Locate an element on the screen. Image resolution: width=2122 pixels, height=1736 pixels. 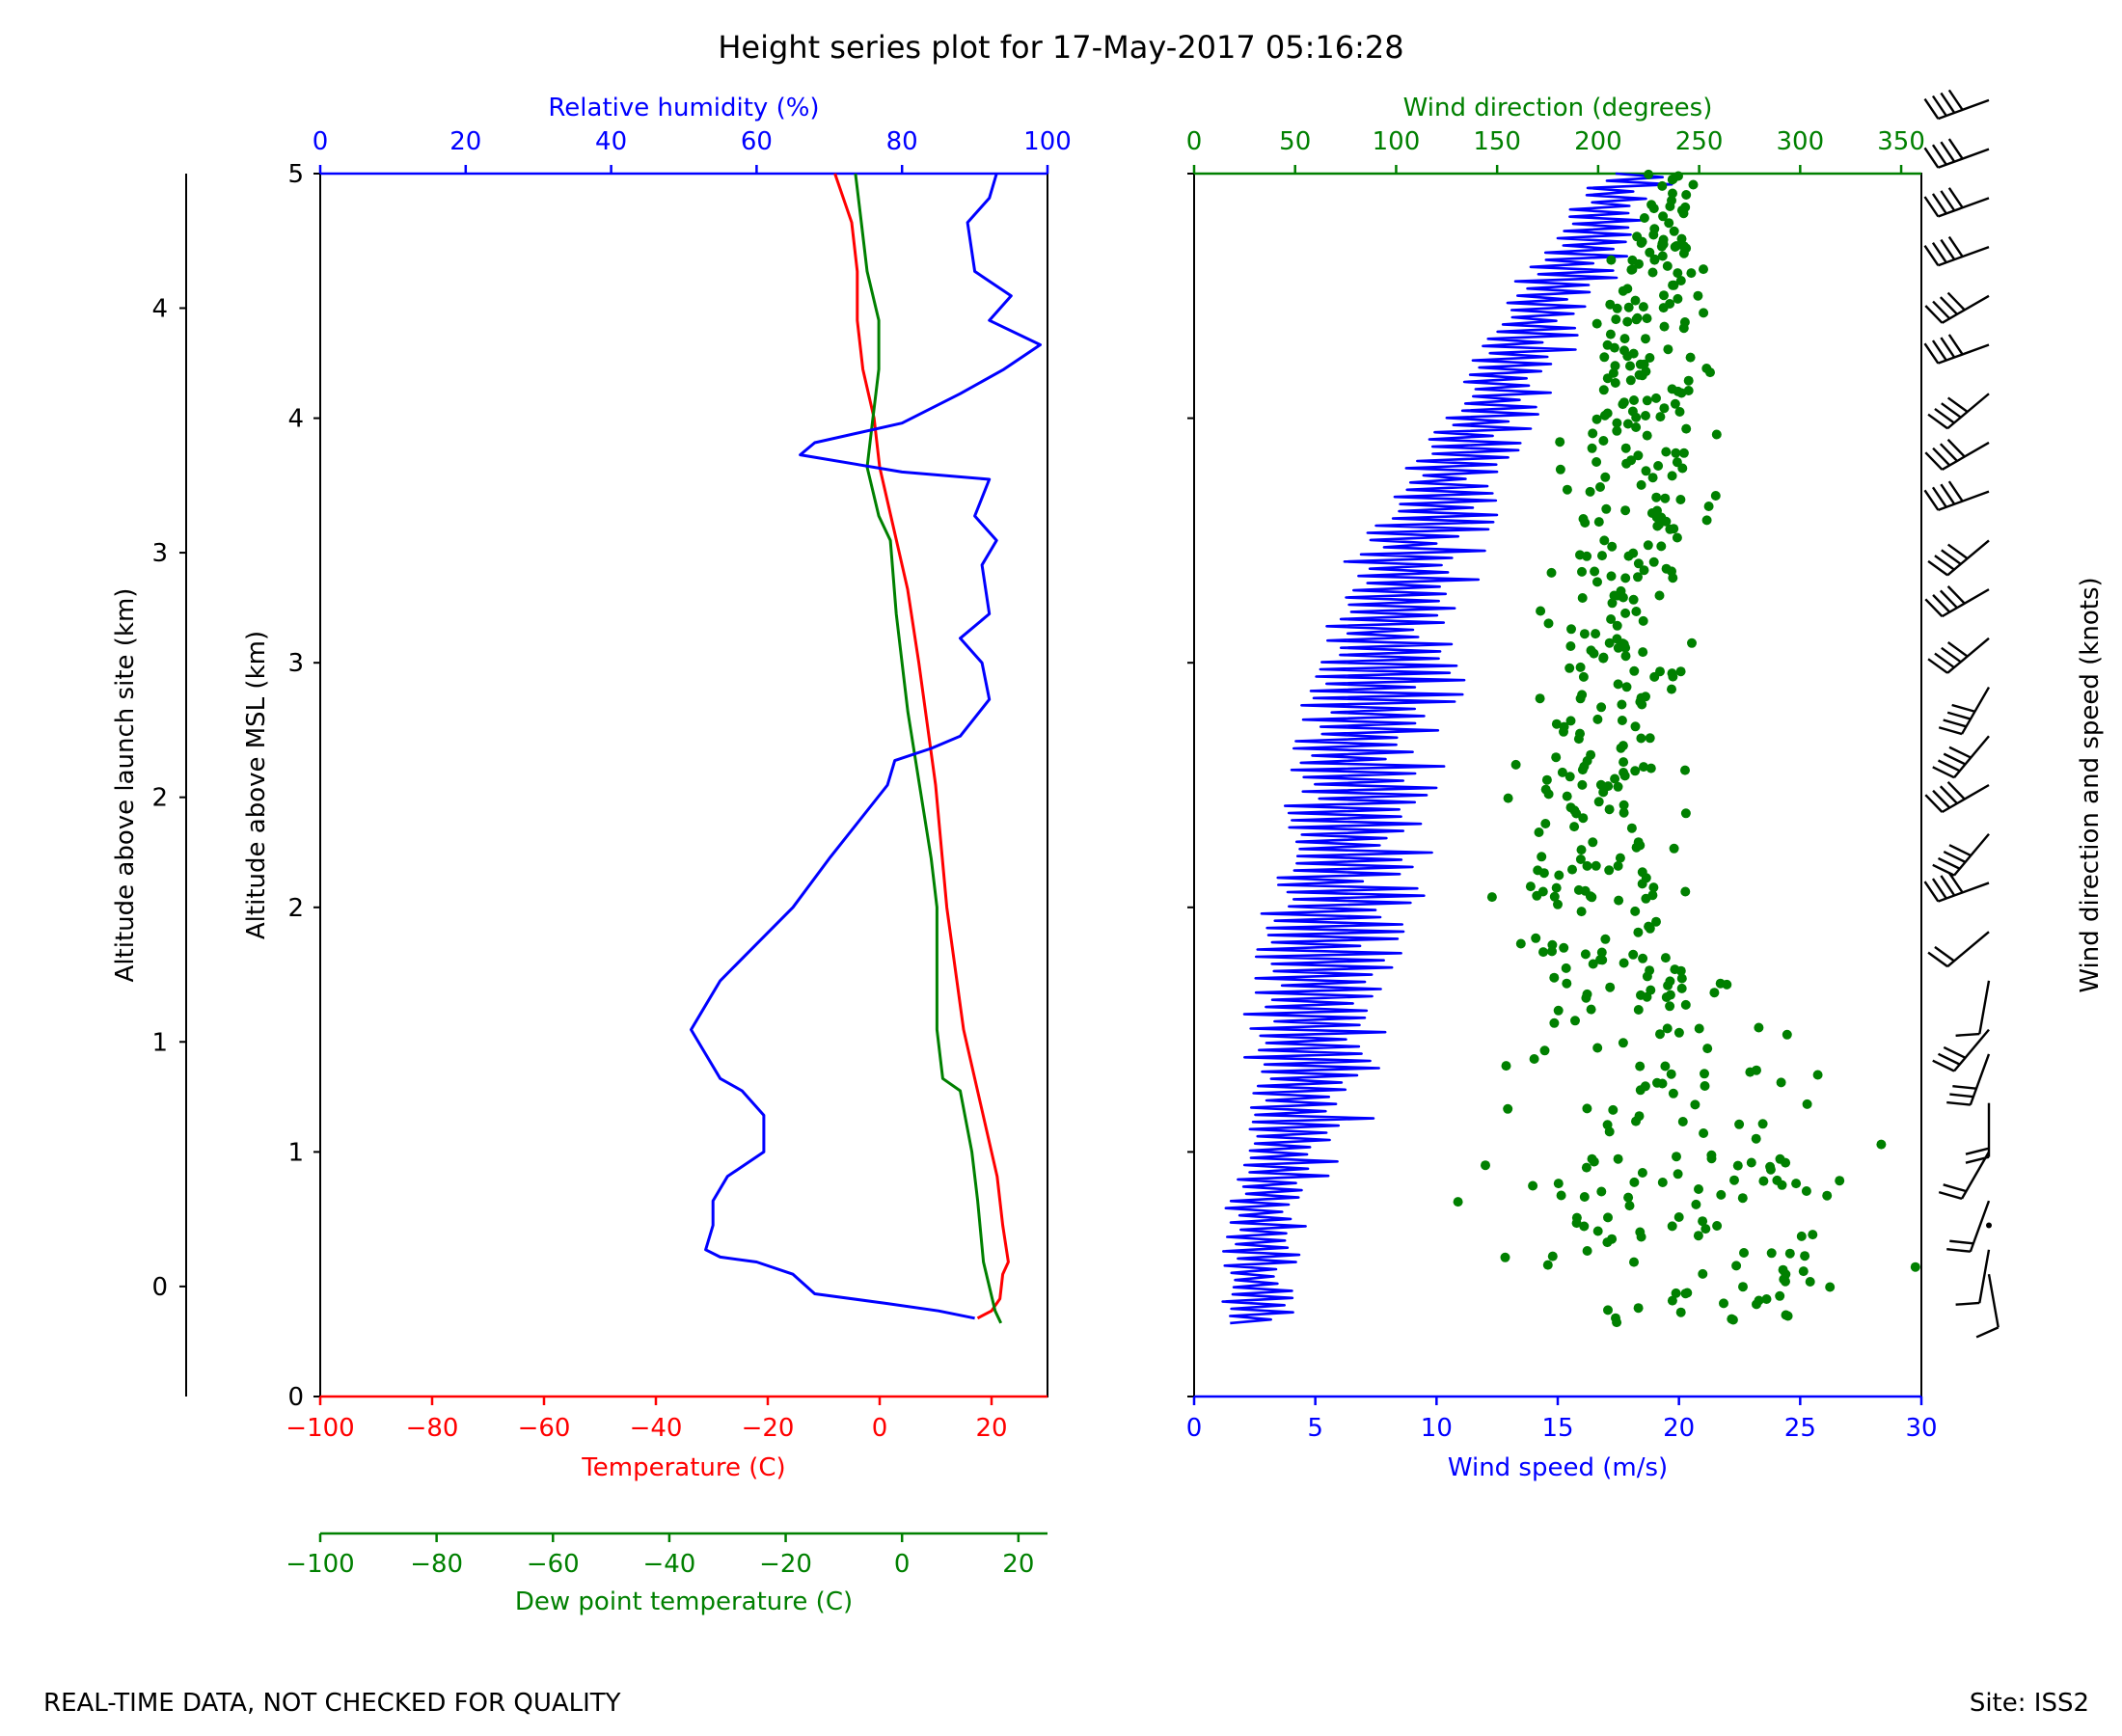
wind-speed-tick-label: 5 is located at coordinates (1315, 1428).